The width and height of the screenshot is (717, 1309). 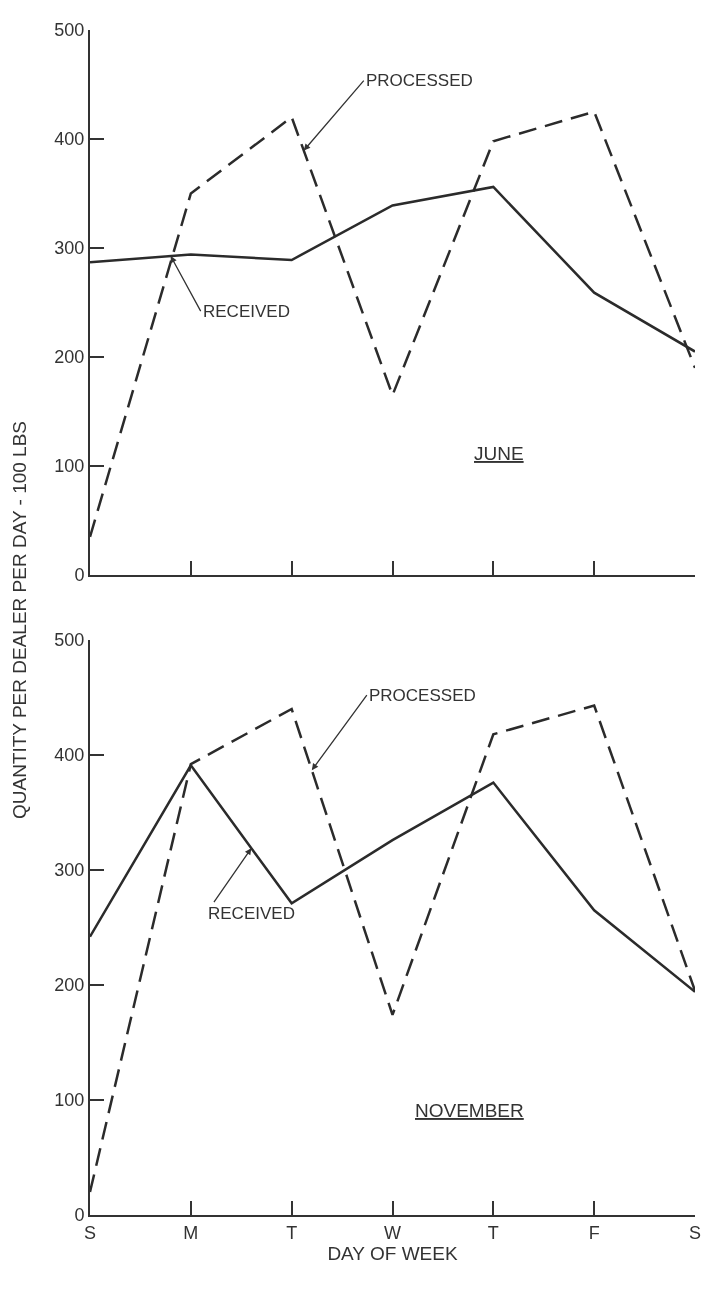 What do you see at coordinates (251, 913) in the screenshot?
I see `series-label: RECEIVED` at bounding box center [251, 913].